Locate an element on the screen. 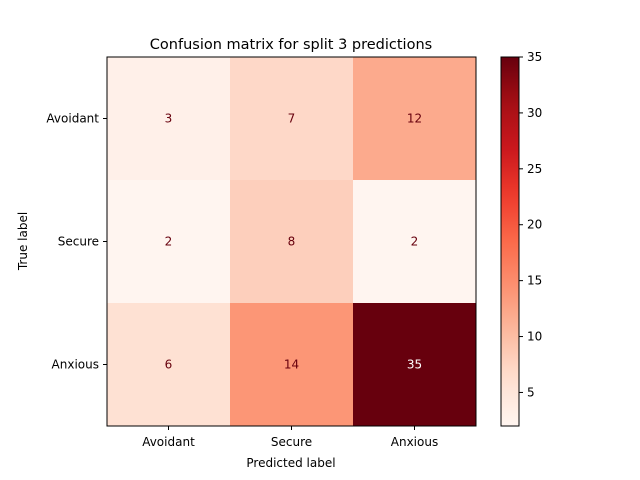 The width and height of the screenshot is (640, 480). chart-title: Confusion matrix for split 3 predictions is located at coordinates (291, 45).